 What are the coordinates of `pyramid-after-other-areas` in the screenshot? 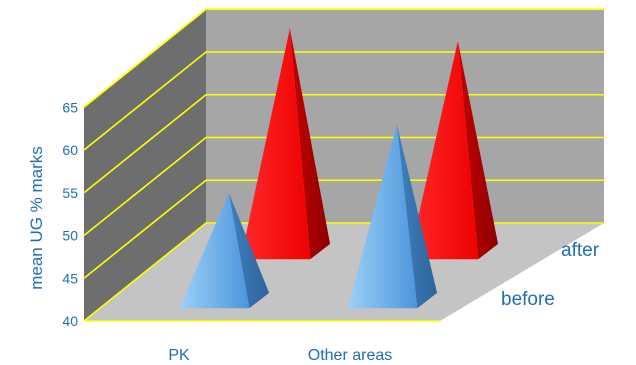 It's located at (453, 150).